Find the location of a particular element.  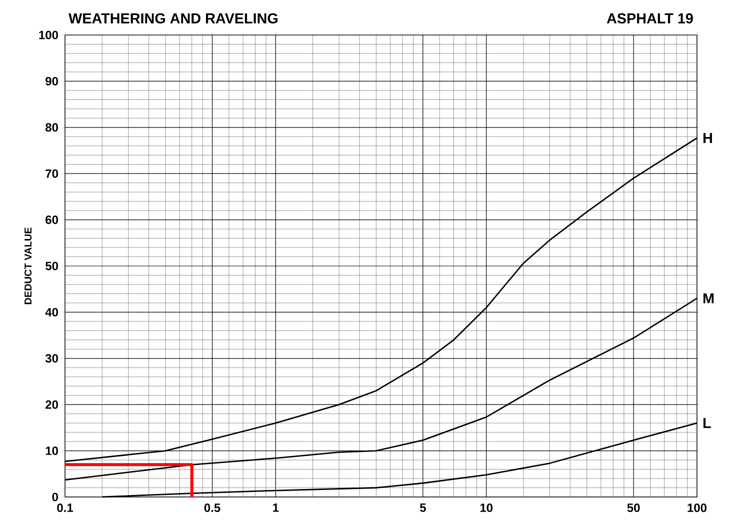

x-tick-label: 0.1 is located at coordinates (65, 508).